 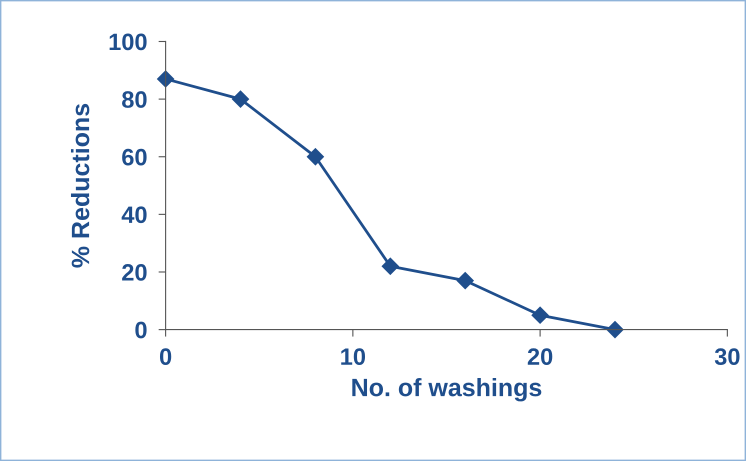 I want to click on x-tick-label: 30, so click(x=727, y=357).